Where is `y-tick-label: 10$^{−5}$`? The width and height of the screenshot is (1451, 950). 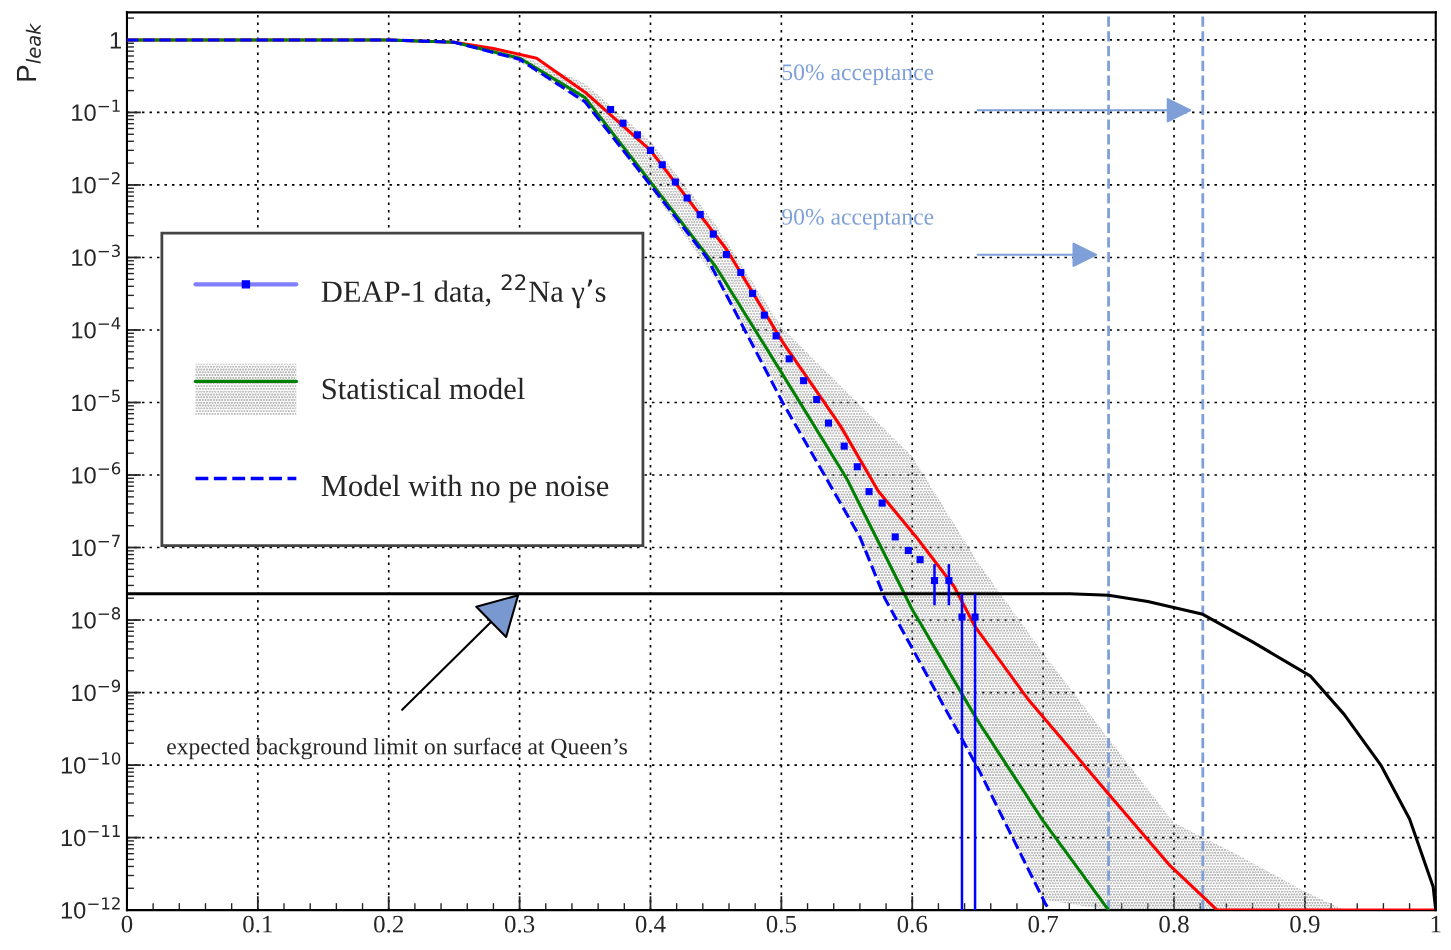
y-tick-label: 10$^{−5}$ is located at coordinates (96, 400).